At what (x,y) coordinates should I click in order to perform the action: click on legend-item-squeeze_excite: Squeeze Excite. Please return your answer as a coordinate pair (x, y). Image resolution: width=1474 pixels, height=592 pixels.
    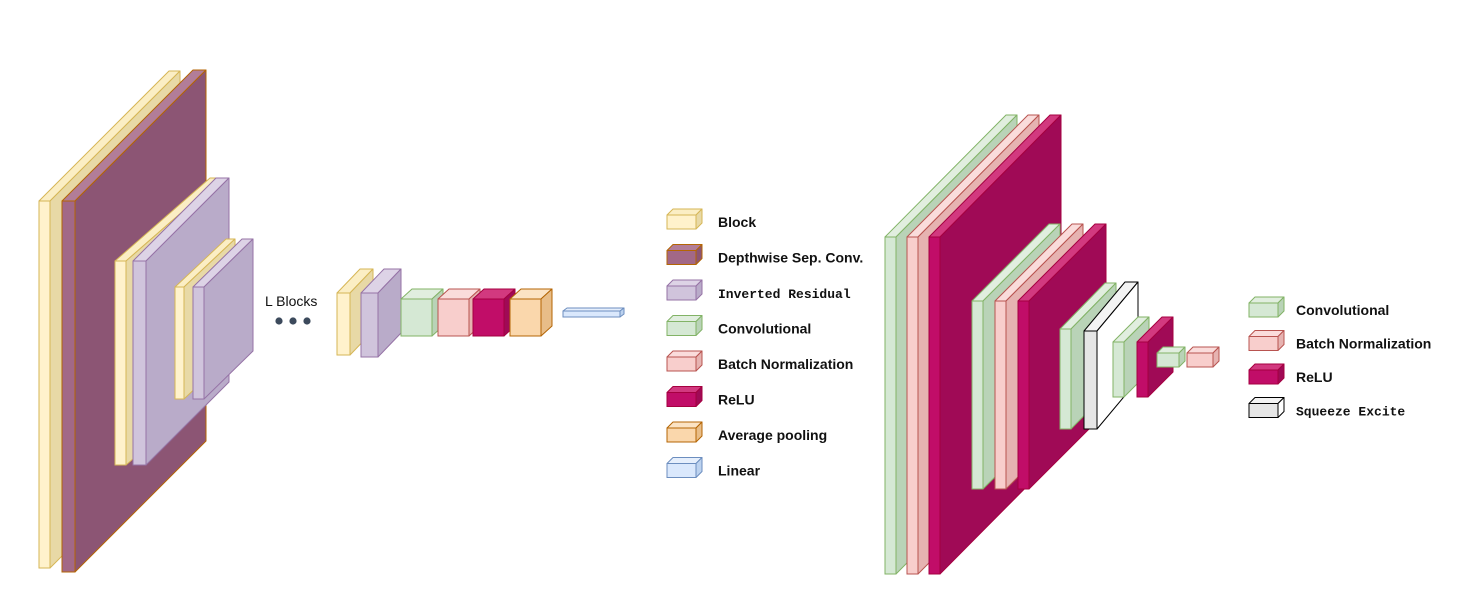
    Looking at the image, I should click on (1326, 408).